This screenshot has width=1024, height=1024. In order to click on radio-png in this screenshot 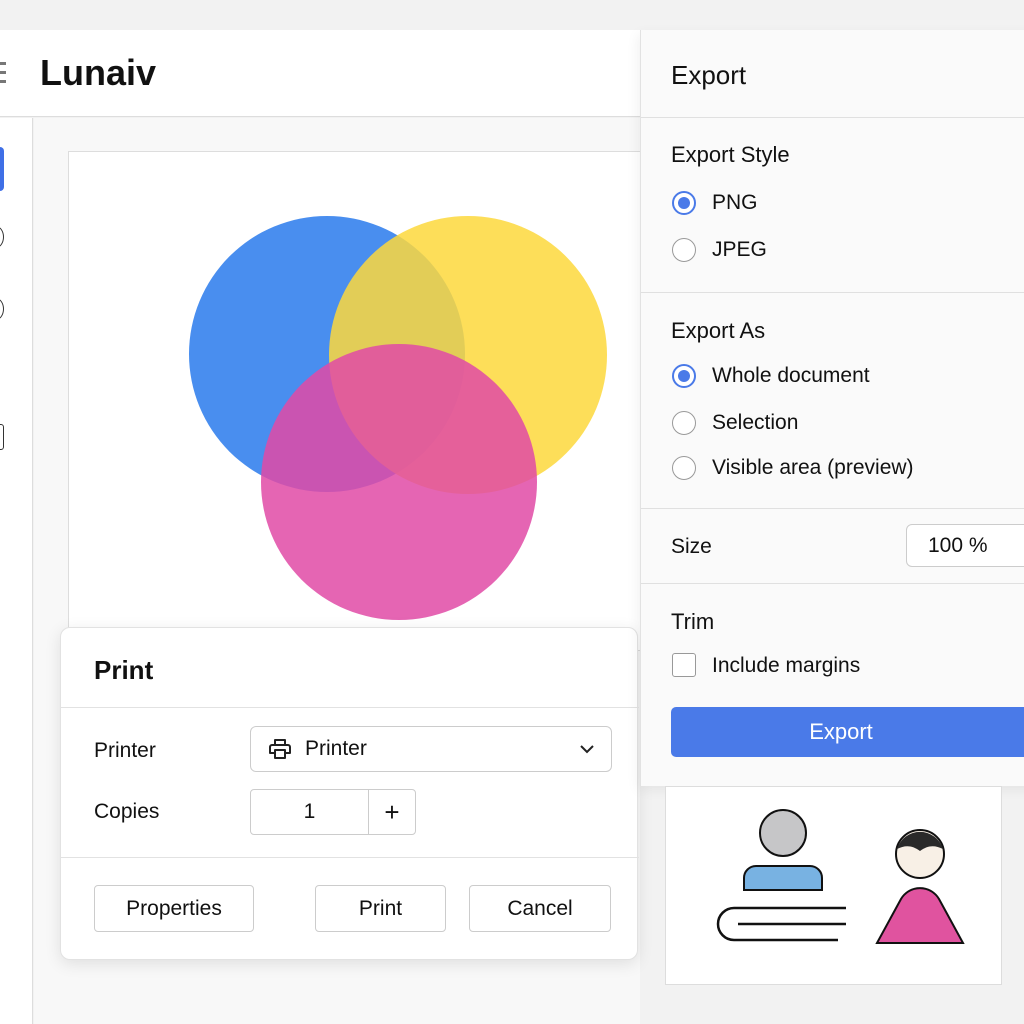, I will do `click(684, 203)`.